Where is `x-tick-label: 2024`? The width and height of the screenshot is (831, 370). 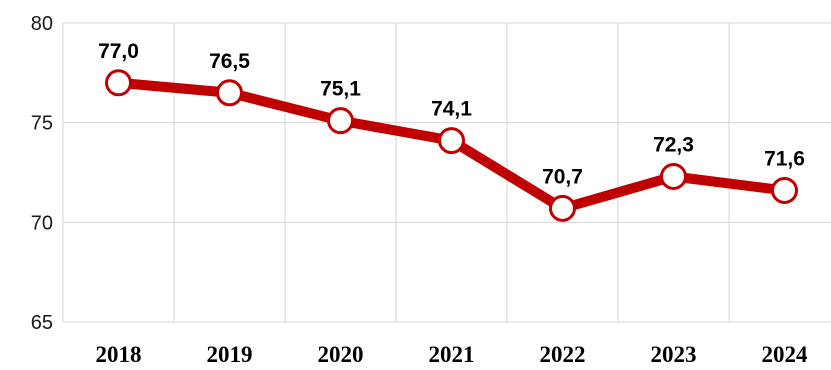 x-tick-label: 2024 is located at coordinates (785, 354).